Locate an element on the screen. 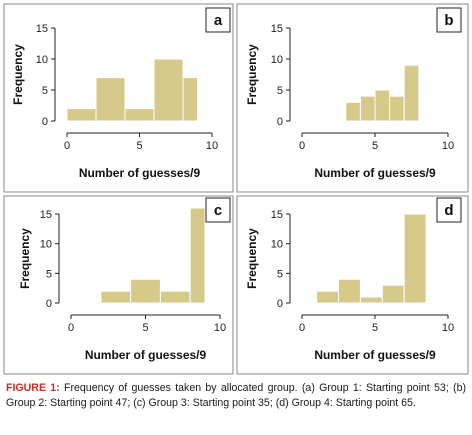 This screenshot has height=435, width=472. panel-label: d is located at coordinates (448, 210).